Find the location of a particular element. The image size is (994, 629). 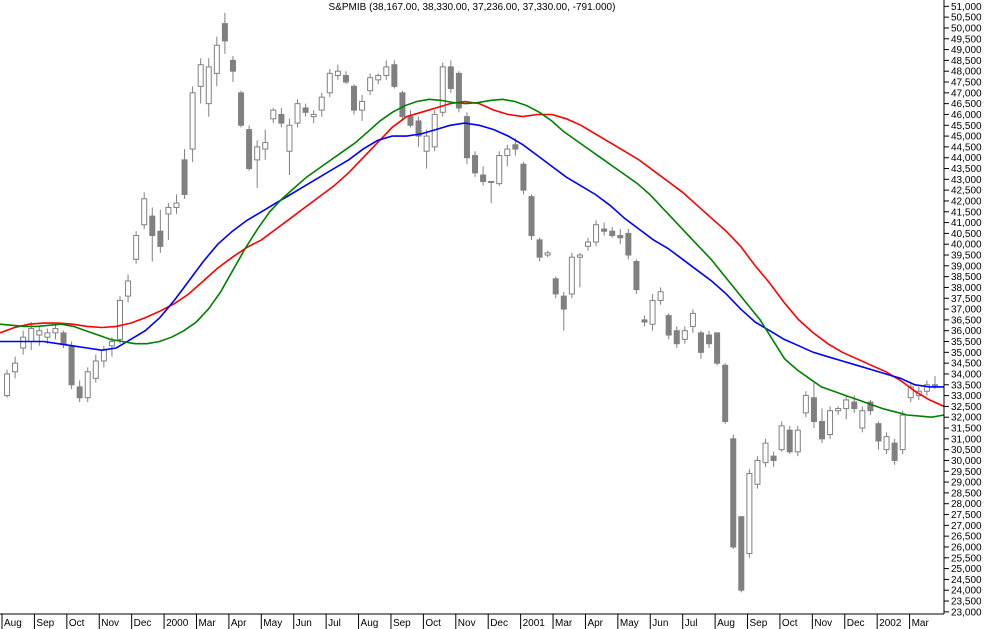

y-tick-label: 39,500 is located at coordinates (966, 256).